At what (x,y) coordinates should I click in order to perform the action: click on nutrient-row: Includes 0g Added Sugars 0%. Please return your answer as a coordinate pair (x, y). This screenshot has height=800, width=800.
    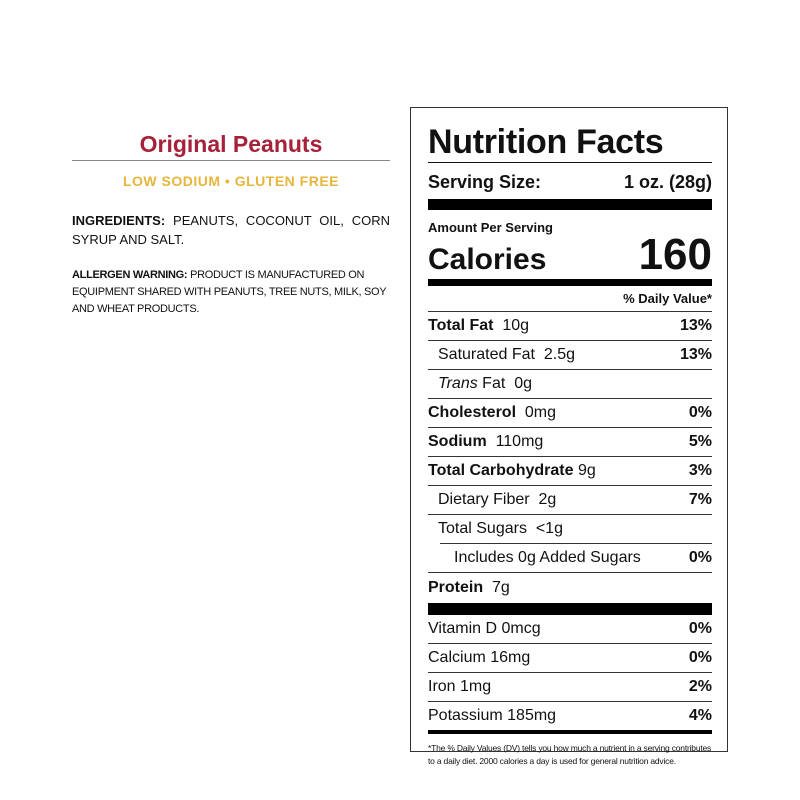
    Looking at the image, I should click on (570, 558).